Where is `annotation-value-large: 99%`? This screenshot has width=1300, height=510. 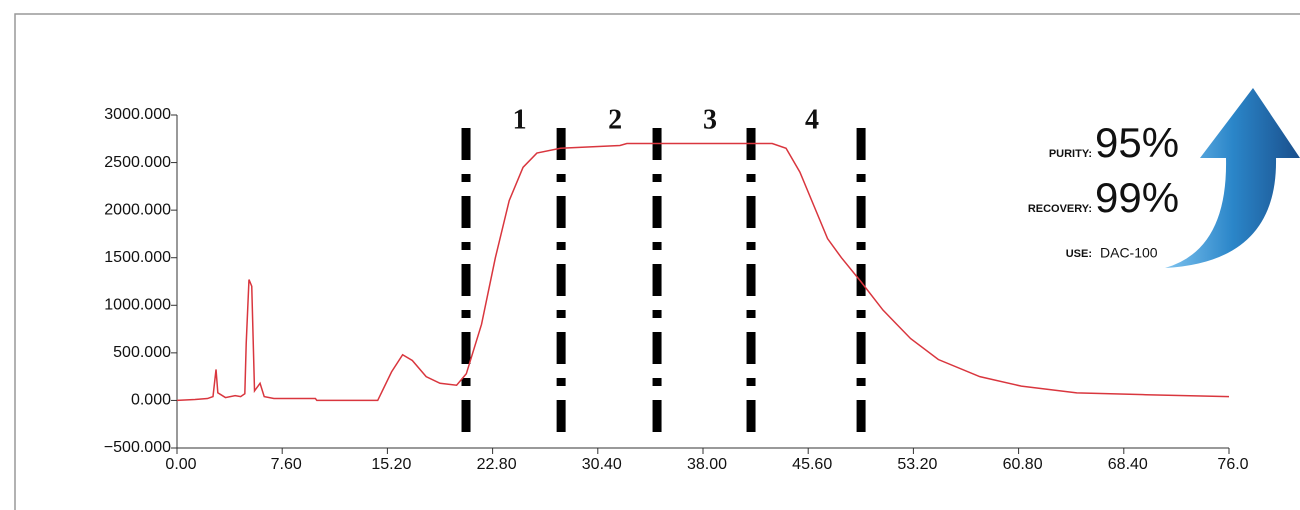
annotation-value-large: 99% is located at coordinates (1137, 197).